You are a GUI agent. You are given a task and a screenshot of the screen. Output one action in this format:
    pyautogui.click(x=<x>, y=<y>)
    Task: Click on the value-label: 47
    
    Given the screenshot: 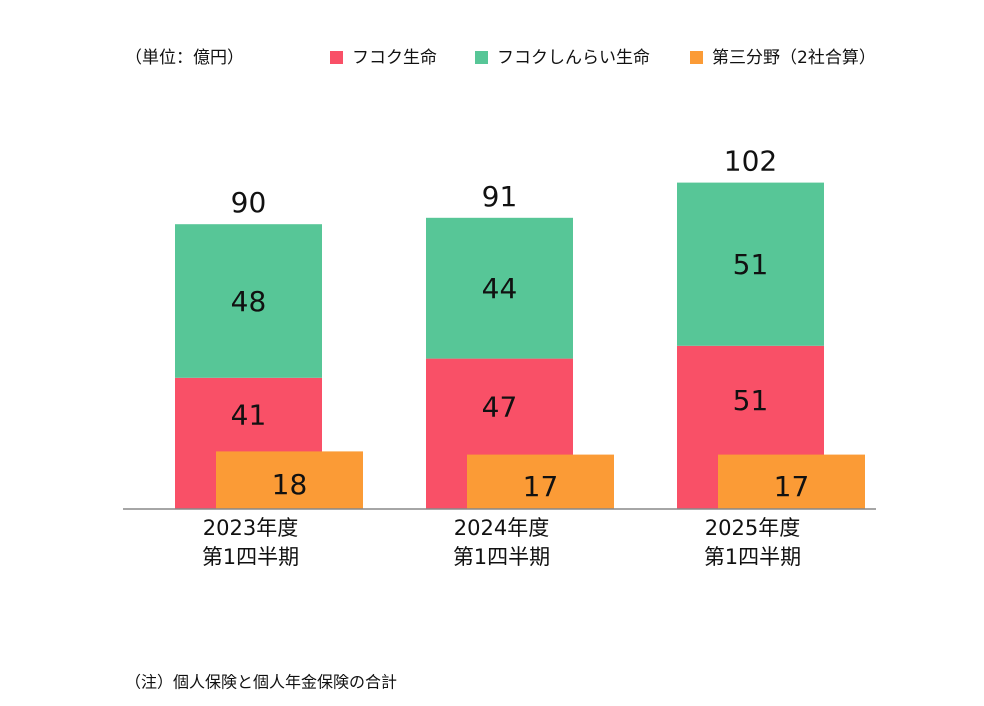 What is the action you would take?
    pyautogui.click(x=500, y=407)
    